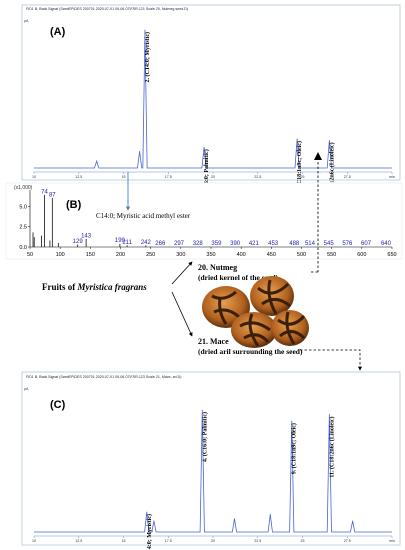 This screenshot has height=550, width=405. Describe the element at coordinates (303, 541) in the screenshot. I see `panel-c-x-tick-label: 25` at that location.